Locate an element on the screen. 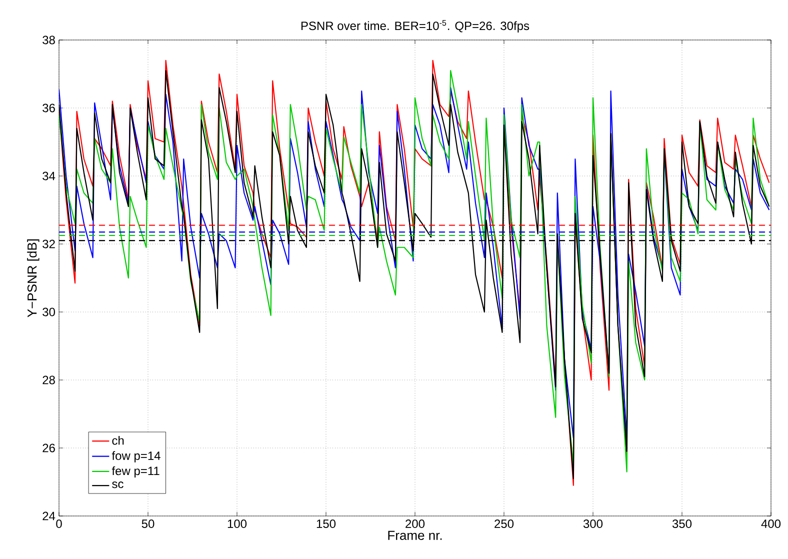 This screenshot has width=788, height=559. x-axis-title: Frame nr. is located at coordinates (415, 535).